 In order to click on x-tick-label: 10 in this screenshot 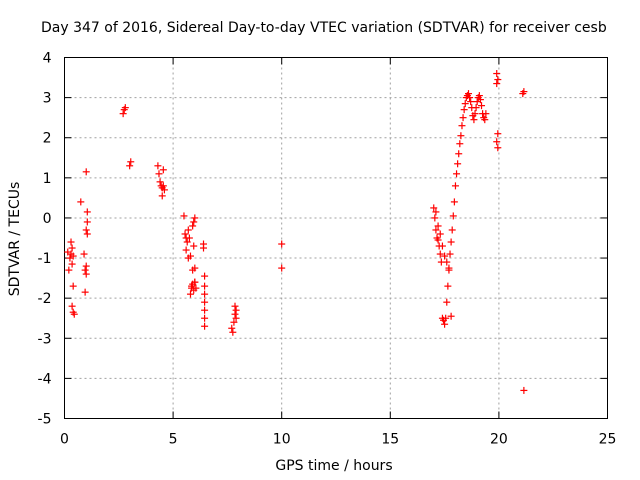, I will do `click(282, 440)`.